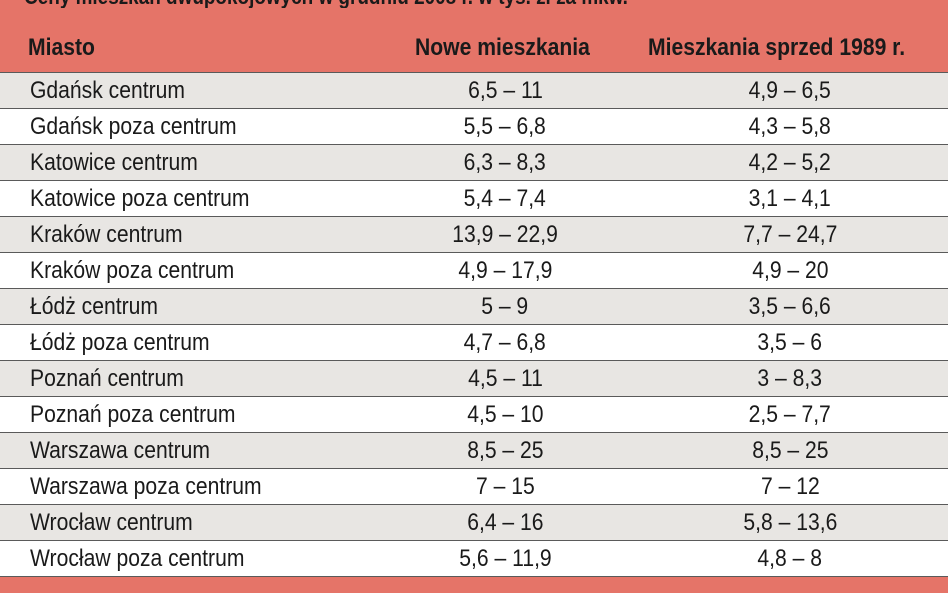 The height and width of the screenshot is (593, 948). I want to click on cell-city: Wrocław poza centrum, so click(137, 558).